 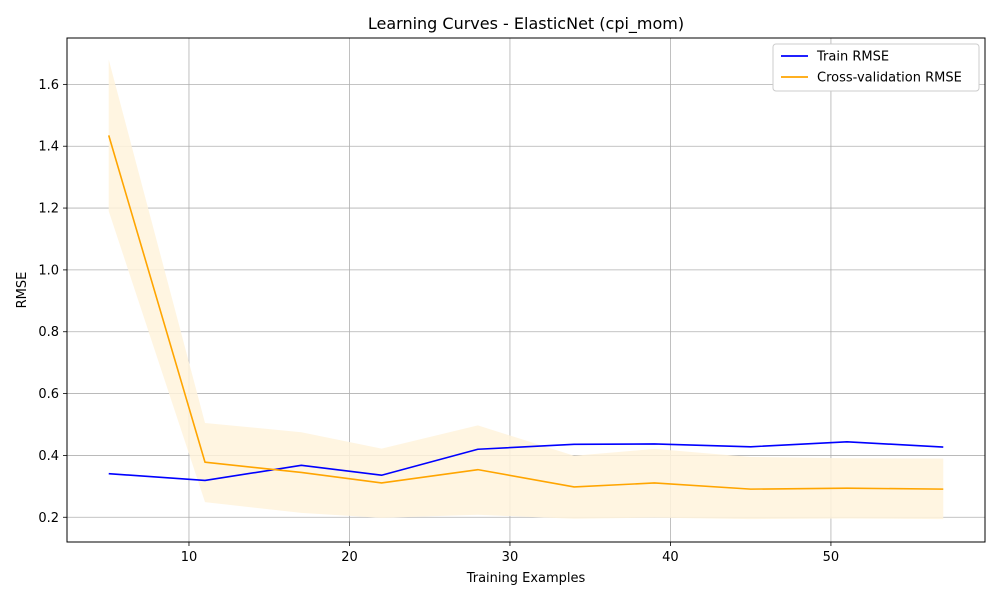 I want to click on series-0-line, so click(x=526, y=461).